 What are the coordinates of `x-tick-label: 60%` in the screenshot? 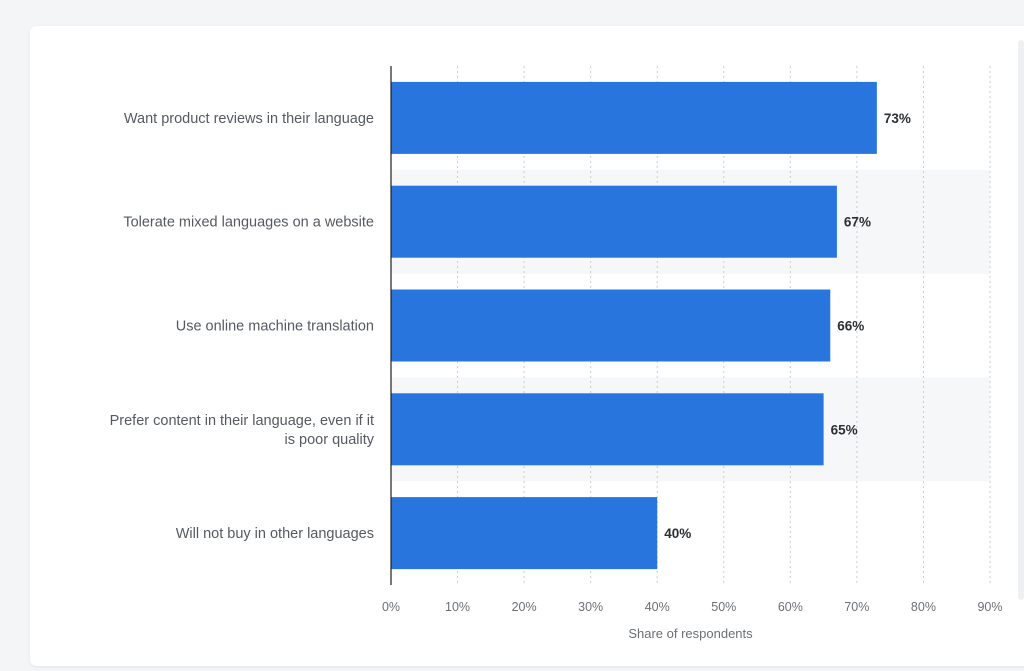 It's located at (790, 607).